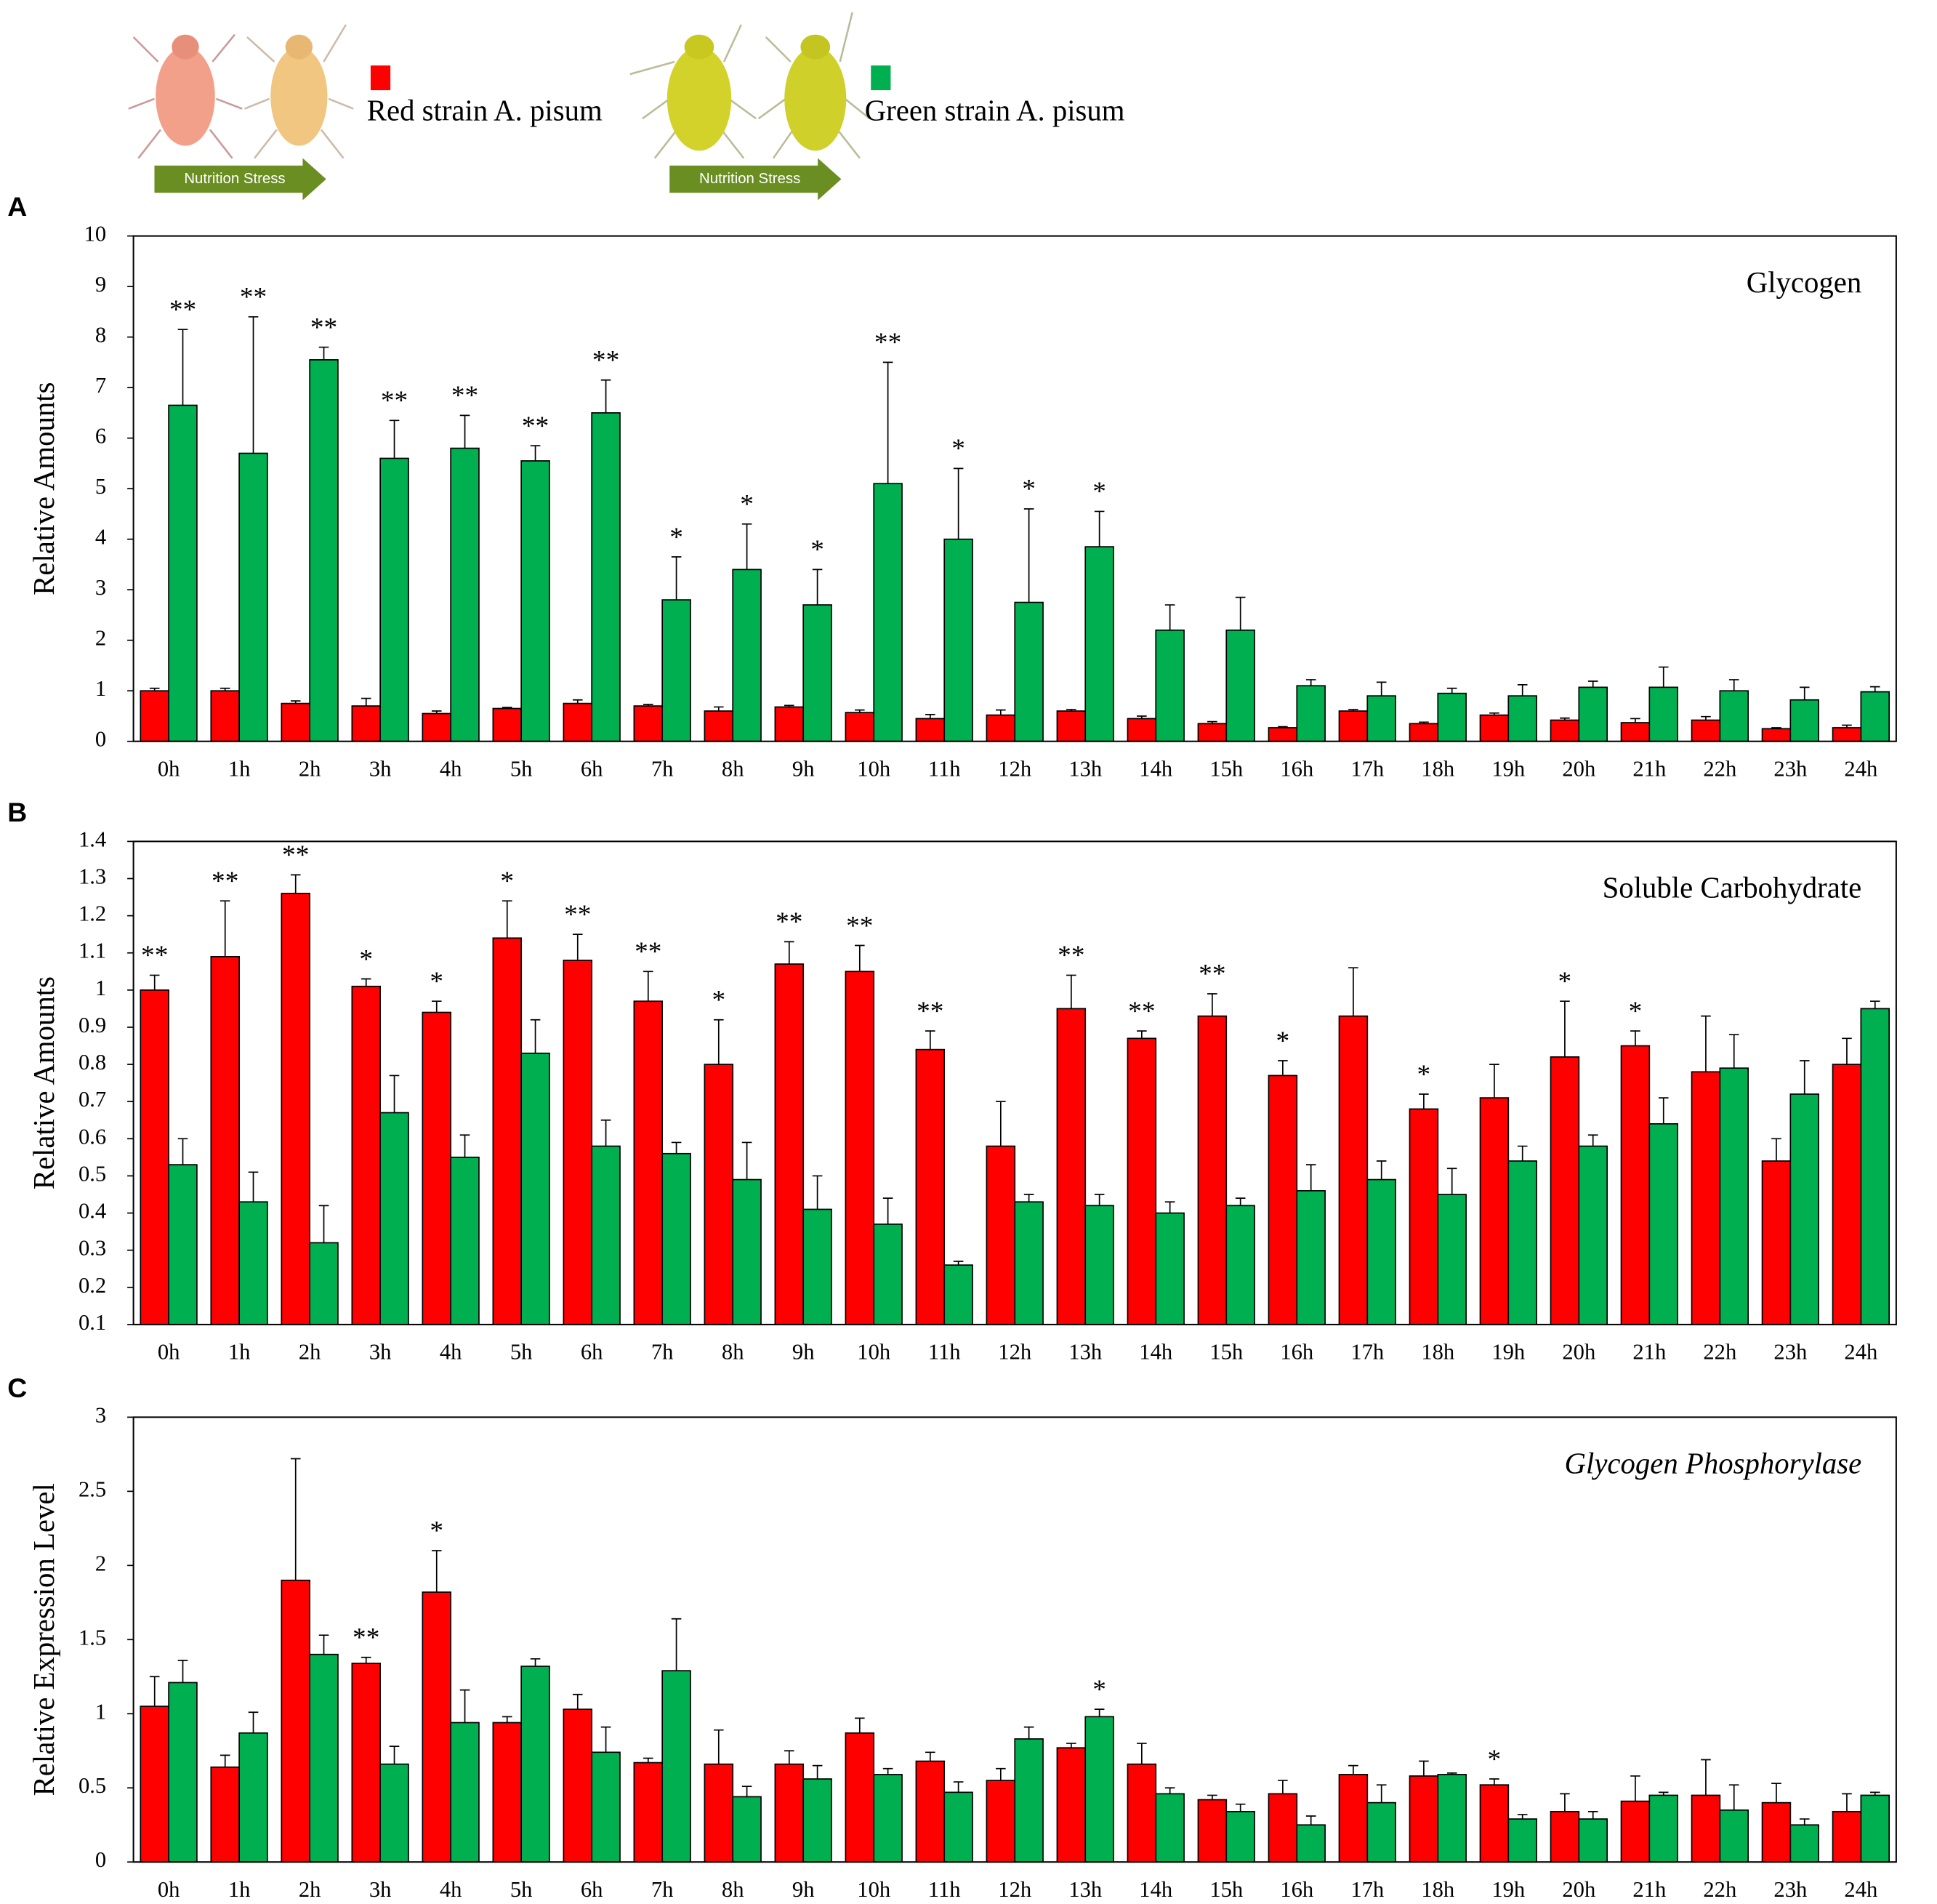 This screenshot has height=1904, width=1937. Describe the element at coordinates (873, 1889) in the screenshot. I see `x-tick-label: 10h` at that location.